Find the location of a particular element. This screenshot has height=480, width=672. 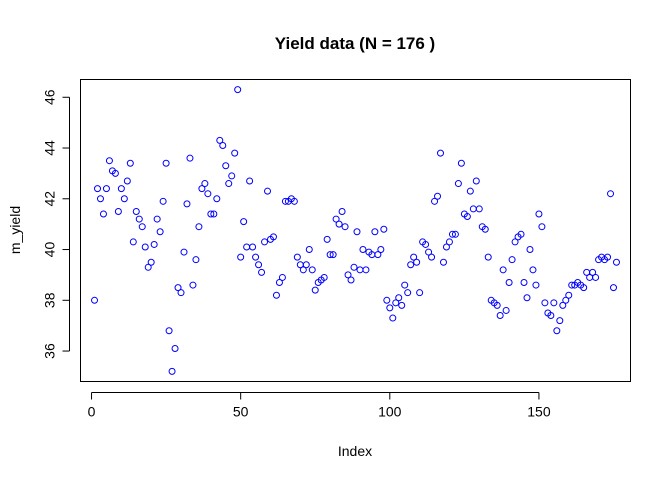

y-tick-label: 42 is located at coordinates (50, 199).